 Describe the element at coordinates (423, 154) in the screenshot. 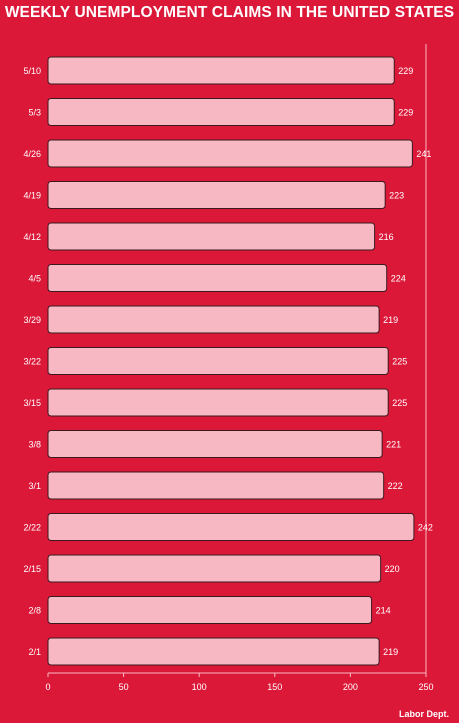

I see `value-label: 241` at that location.